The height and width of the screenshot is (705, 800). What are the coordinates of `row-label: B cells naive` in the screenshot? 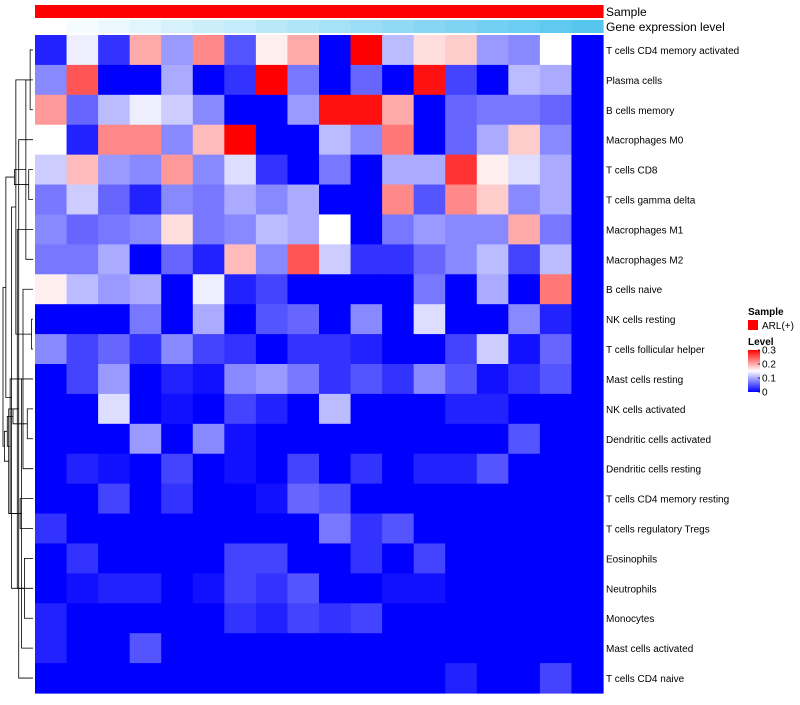 It's located at (634, 290).